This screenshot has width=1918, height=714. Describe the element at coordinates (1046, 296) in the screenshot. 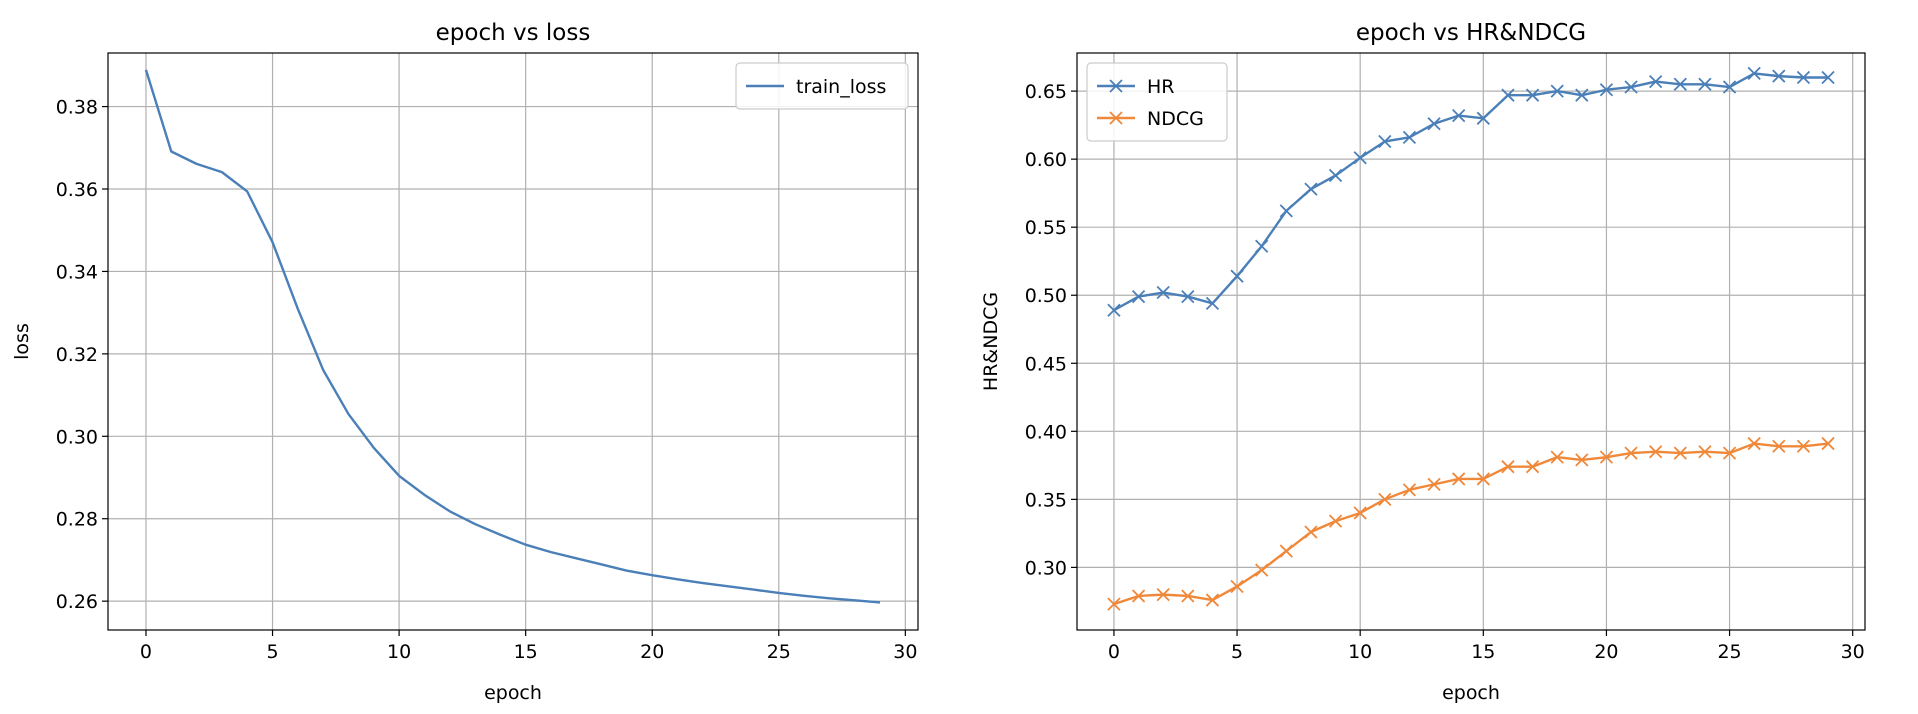

I see `y-tick-label: 0.50` at that location.